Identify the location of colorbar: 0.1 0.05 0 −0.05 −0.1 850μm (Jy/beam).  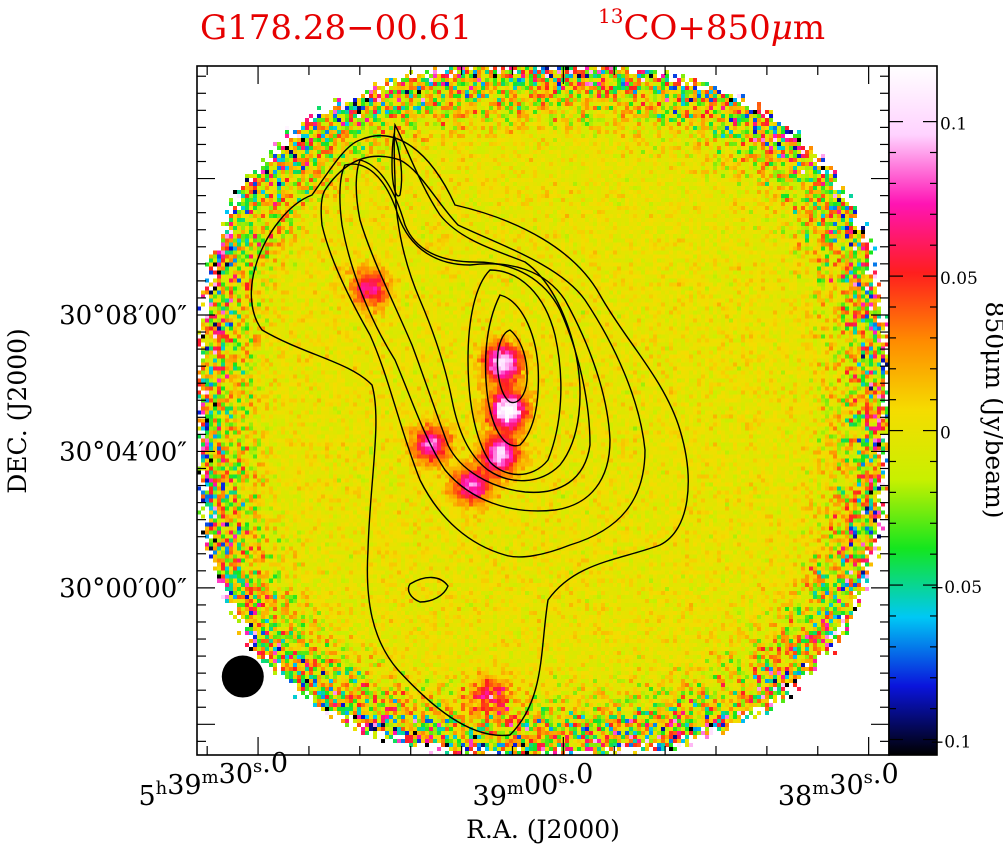
(945, 410).